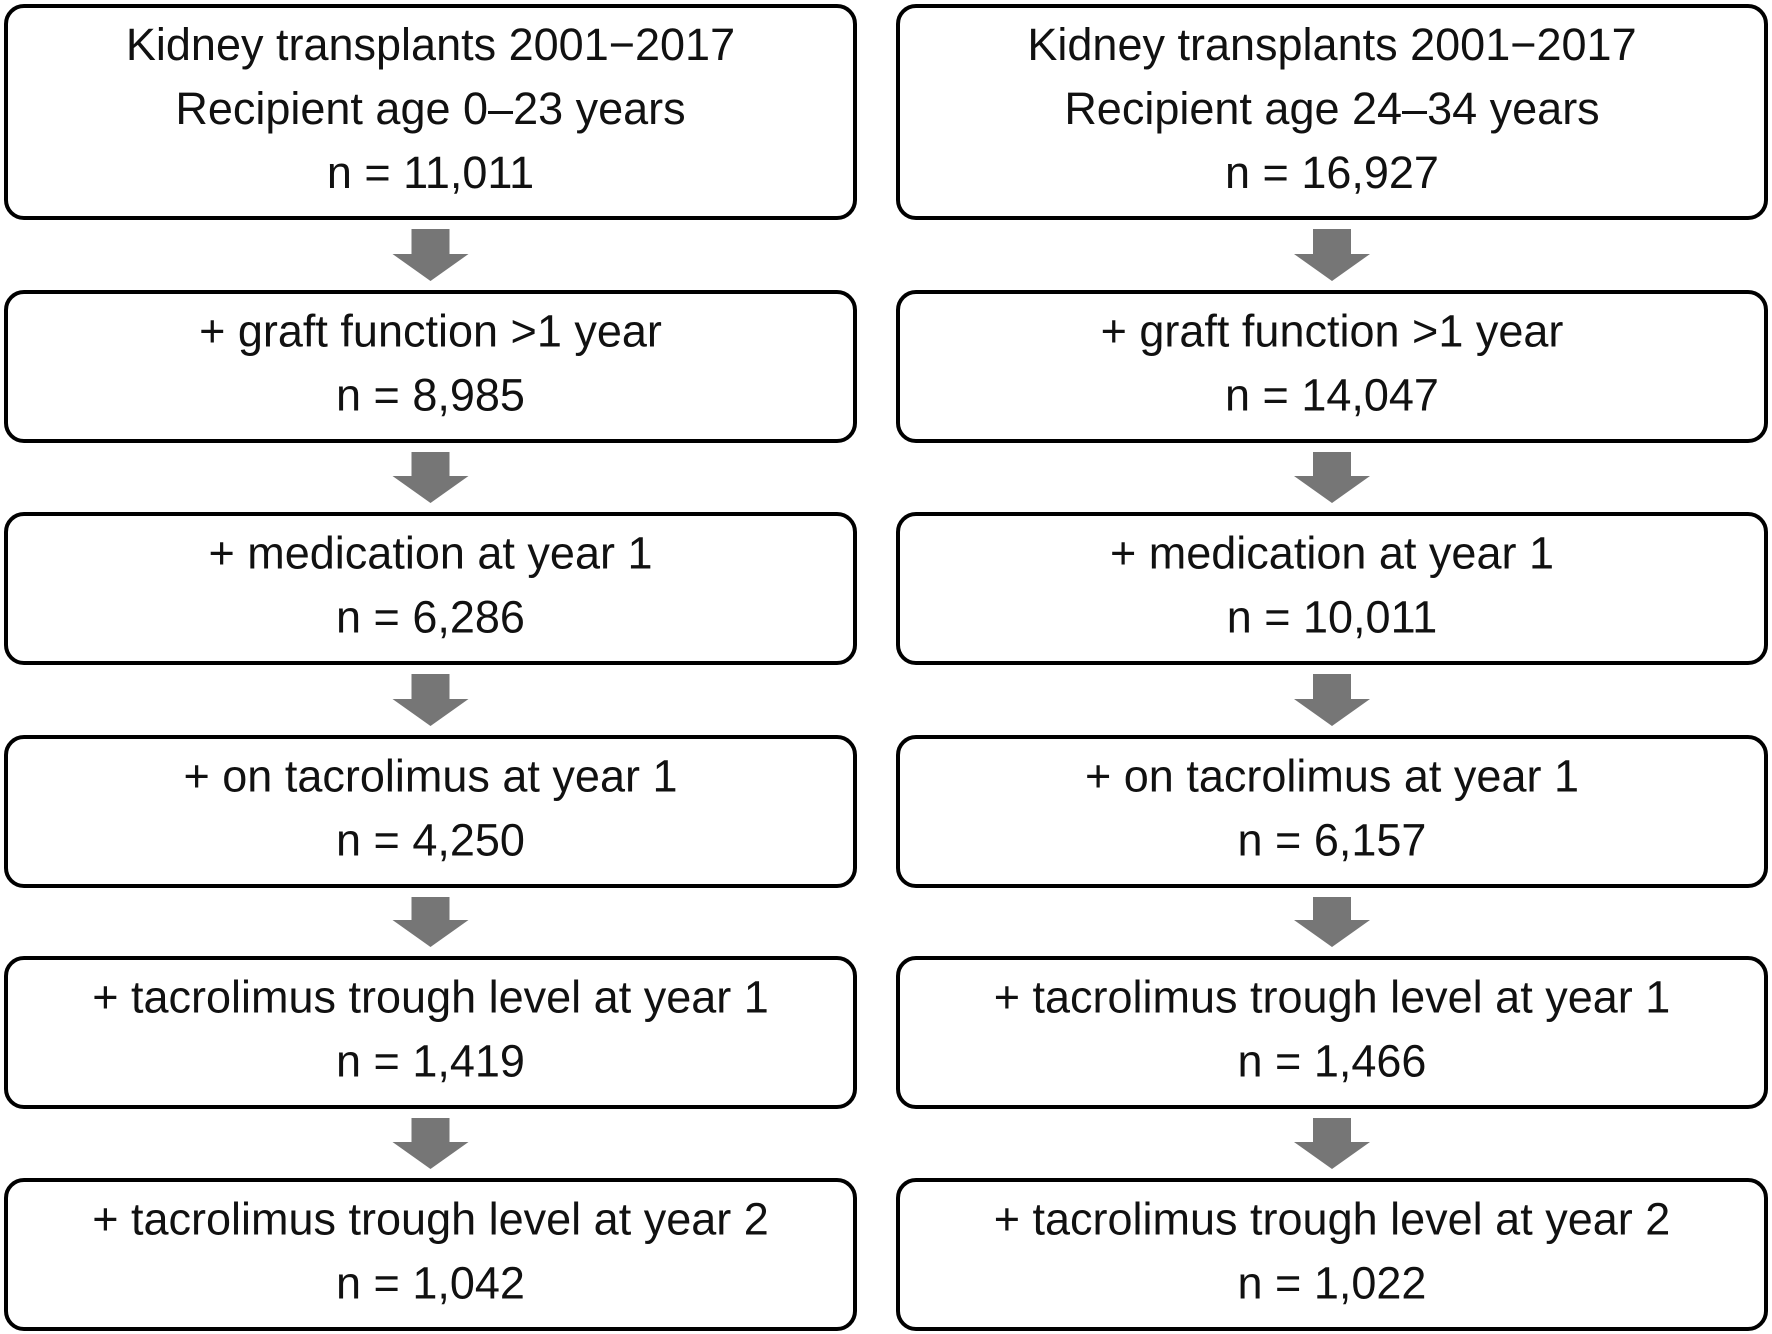 This screenshot has width=1772, height=1334. I want to click on box-text: n = 11,011, so click(430, 172).